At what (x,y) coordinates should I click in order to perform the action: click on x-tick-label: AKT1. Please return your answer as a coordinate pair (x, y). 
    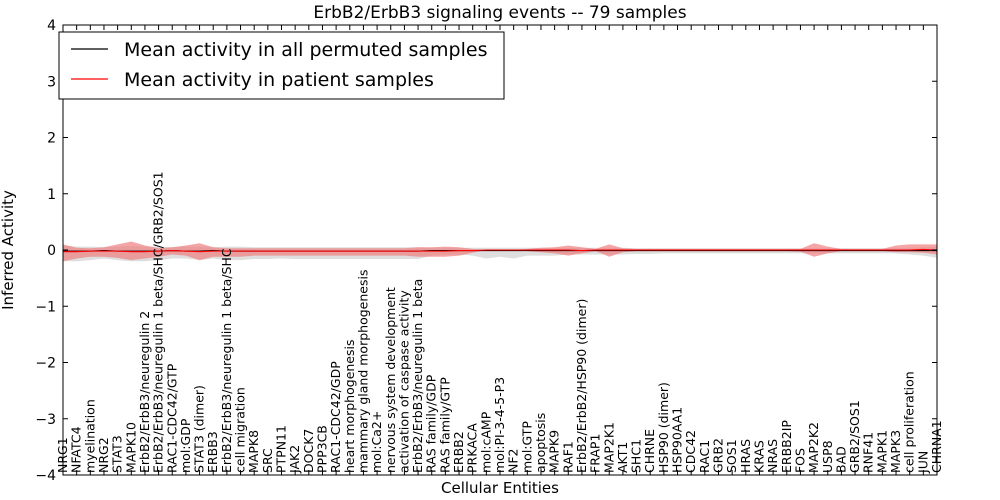
    Looking at the image, I should click on (622, 457).